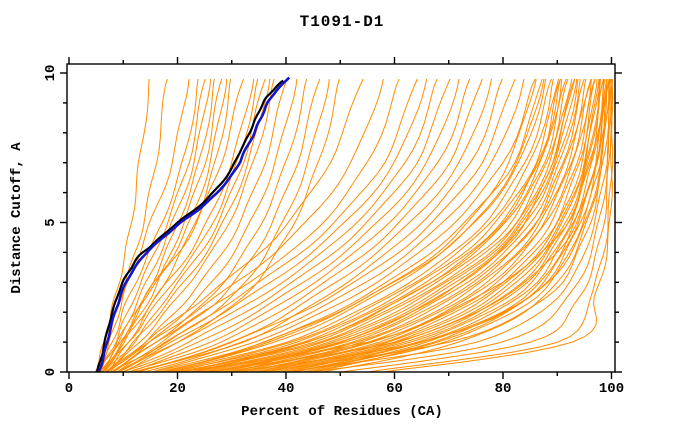 This screenshot has height=440, width=680. What do you see at coordinates (611, 389) in the screenshot?
I see `x-tick-label: 100` at bounding box center [611, 389].